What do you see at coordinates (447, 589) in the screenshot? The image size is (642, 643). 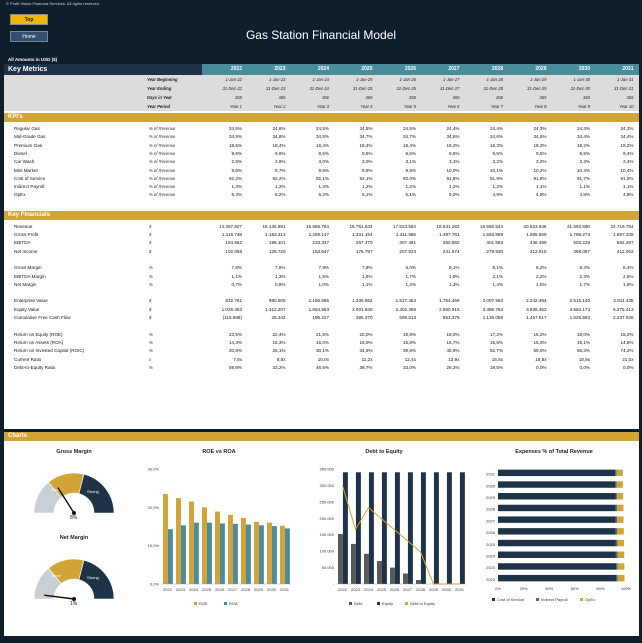 I see `x-tick-label: 2030` at bounding box center [447, 589].